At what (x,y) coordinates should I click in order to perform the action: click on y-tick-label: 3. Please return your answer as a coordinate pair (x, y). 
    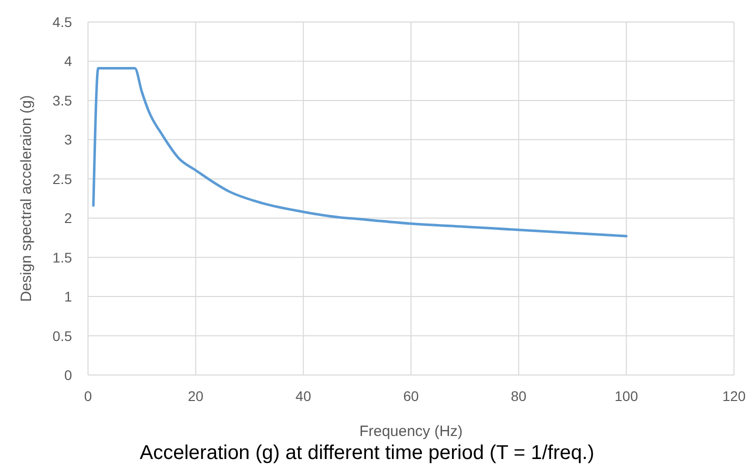
    Looking at the image, I should click on (68, 140).